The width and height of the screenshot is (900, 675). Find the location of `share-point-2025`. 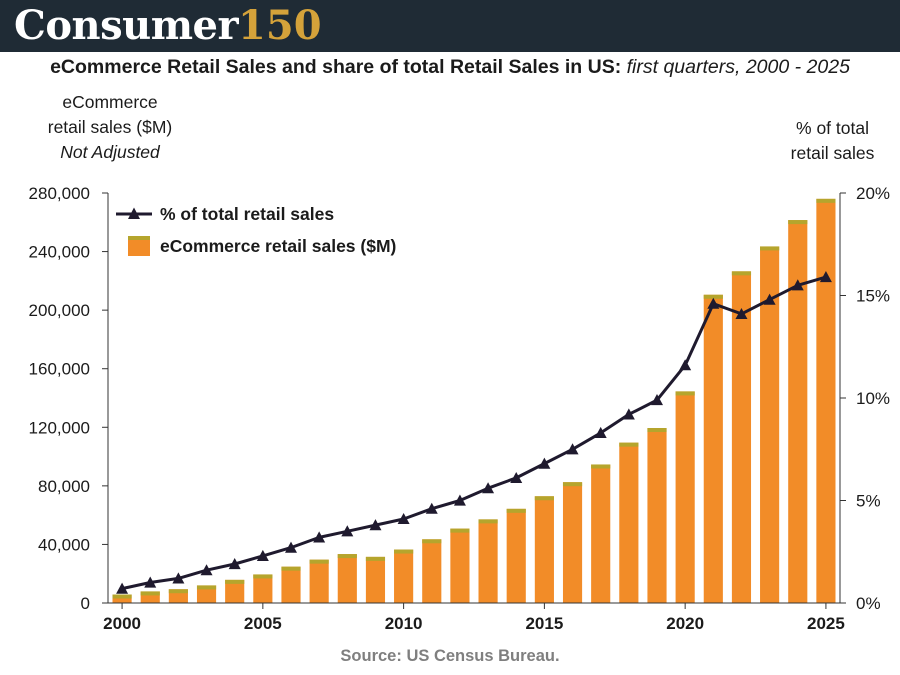

share-point-2025 is located at coordinates (825, 277).